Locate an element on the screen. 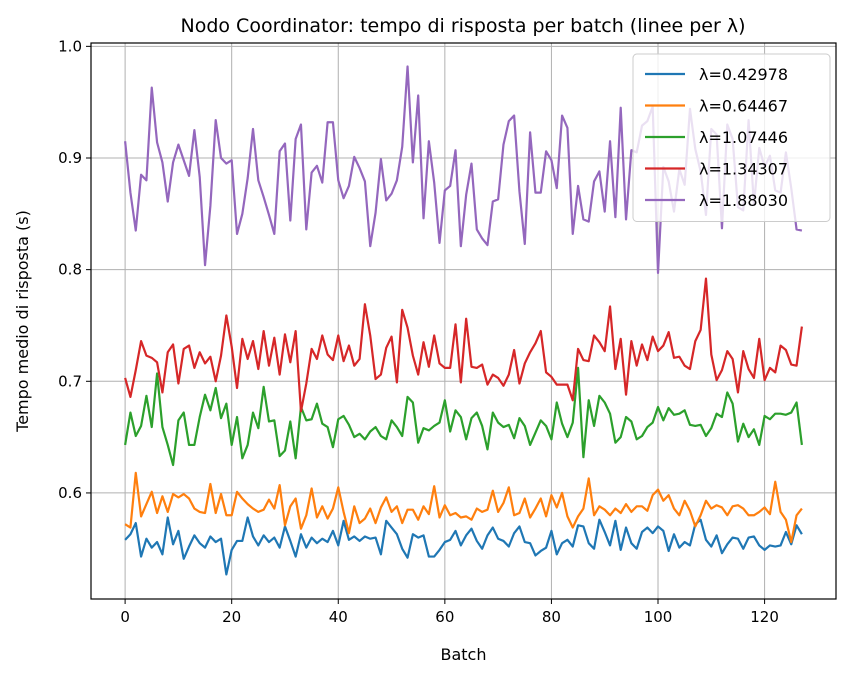 The width and height of the screenshot is (850, 678). legend-entry-label: λ=1.34307 is located at coordinates (743, 169).